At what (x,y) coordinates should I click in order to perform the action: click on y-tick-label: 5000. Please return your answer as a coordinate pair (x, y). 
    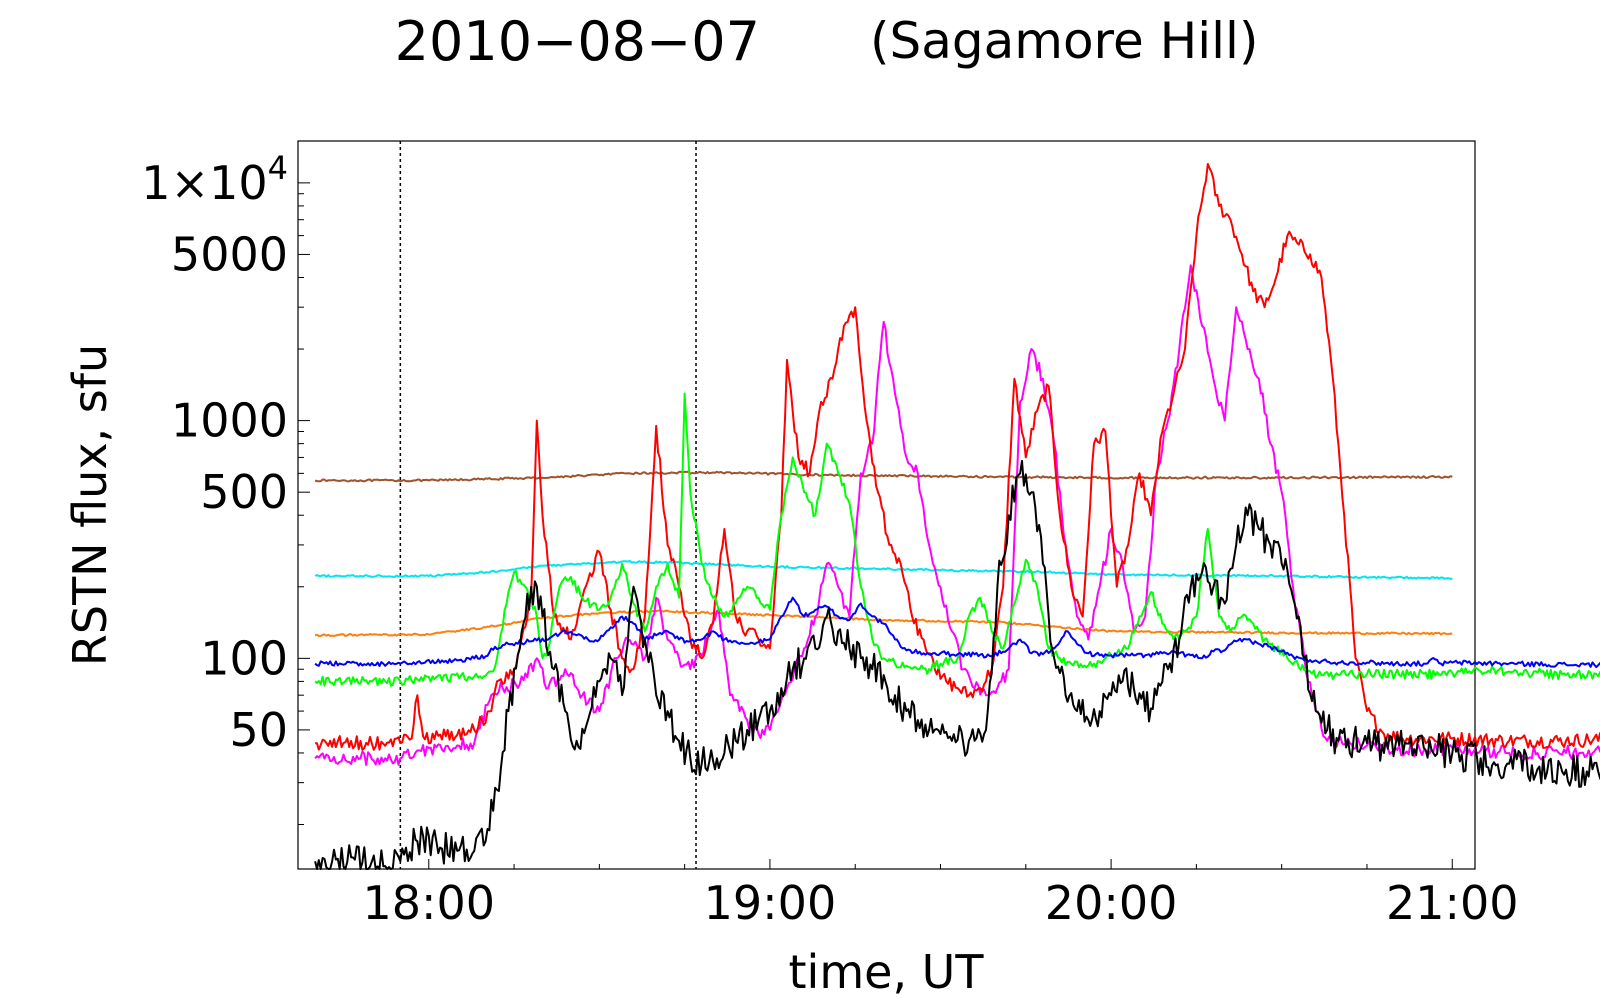
    Looking at the image, I should click on (229, 254).